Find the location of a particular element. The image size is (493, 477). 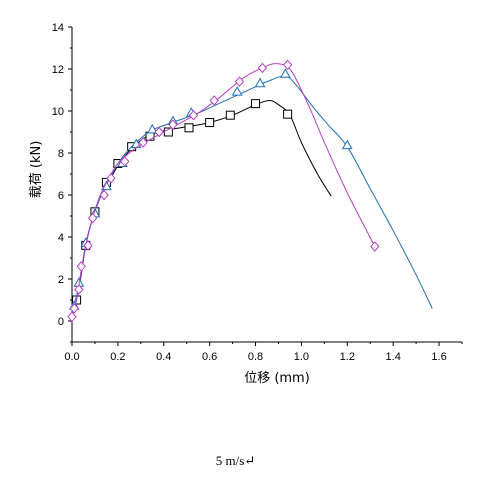

y-tick-label: 6 is located at coordinates (61, 196).